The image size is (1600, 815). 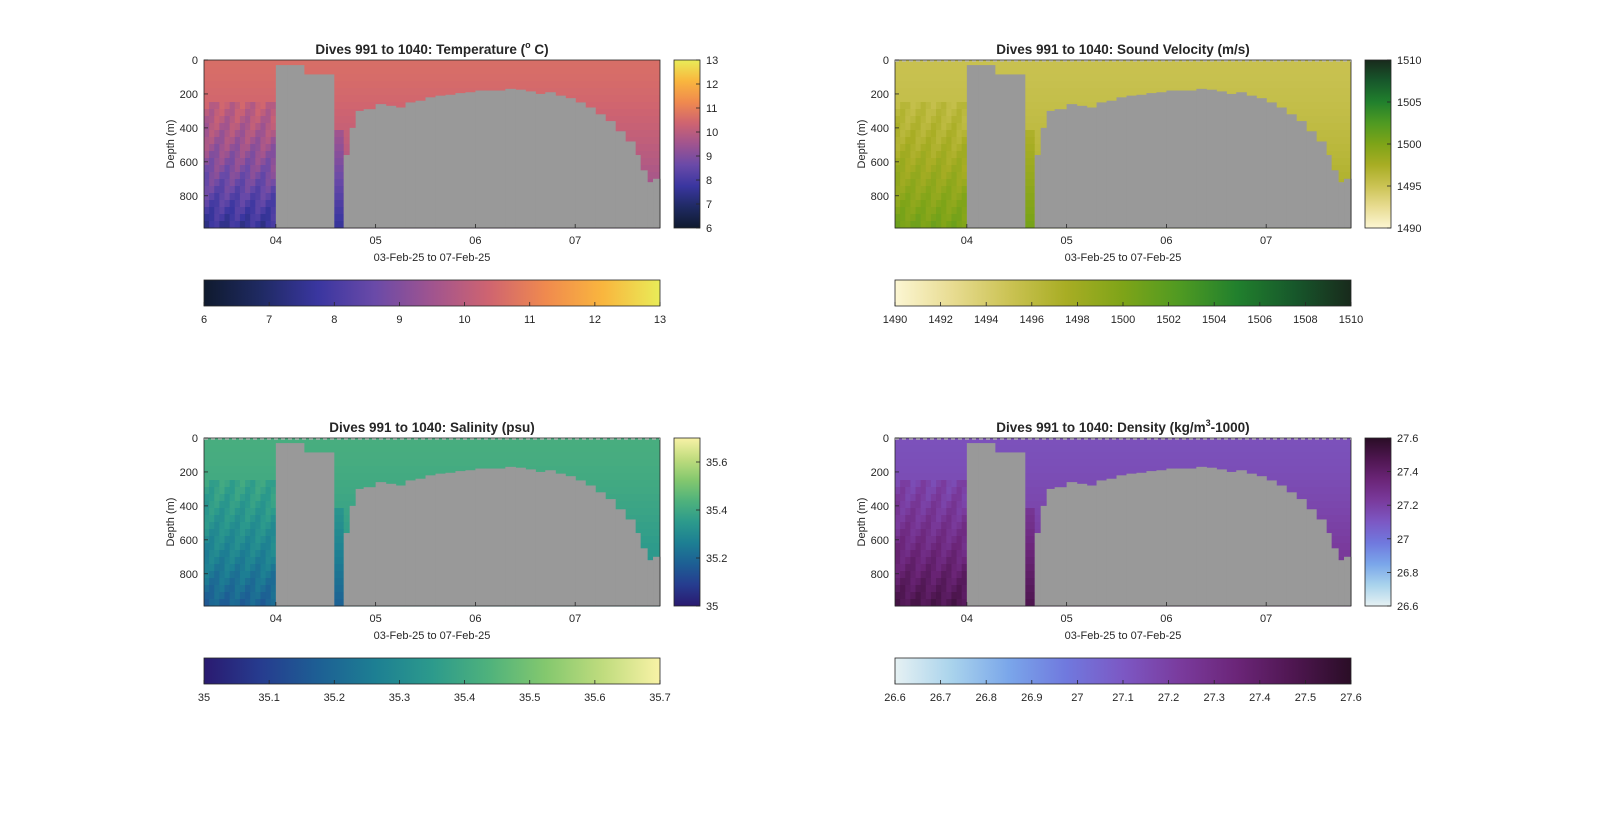 I want to click on chart-title: Dives 991 to 1040: Sound Velocity (m/s), so click(x=1123, y=49).